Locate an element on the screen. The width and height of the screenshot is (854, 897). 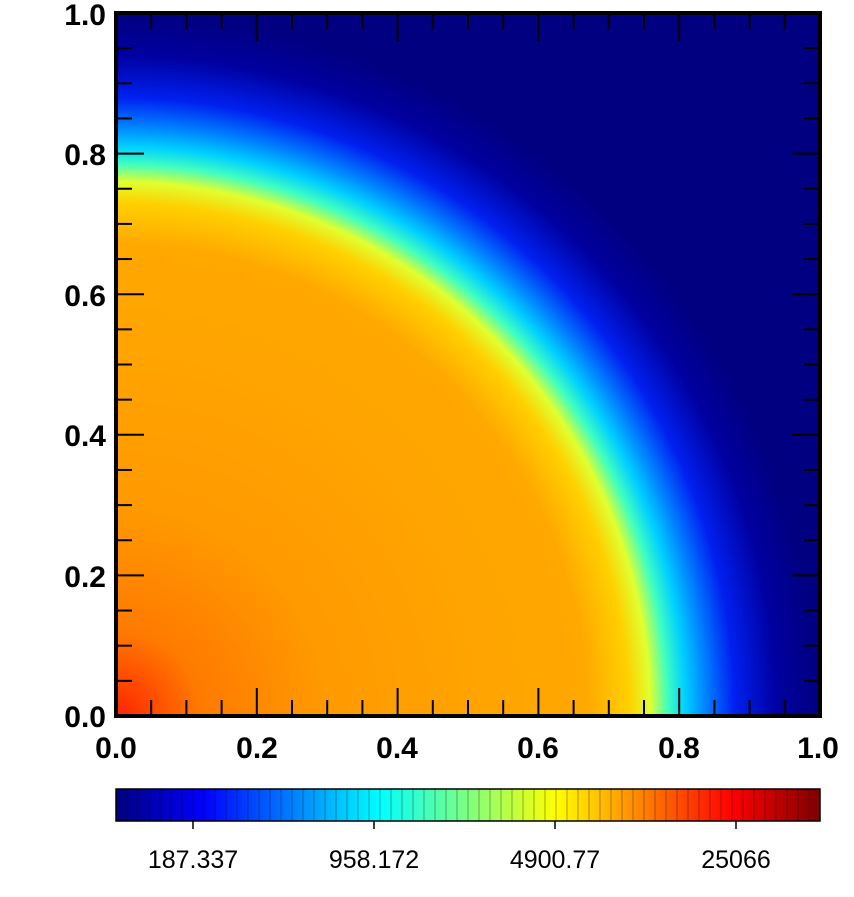
y-axis: 0.0 0.2 0.4 0.6 0.8 1.0 is located at coordinates (85, 367).